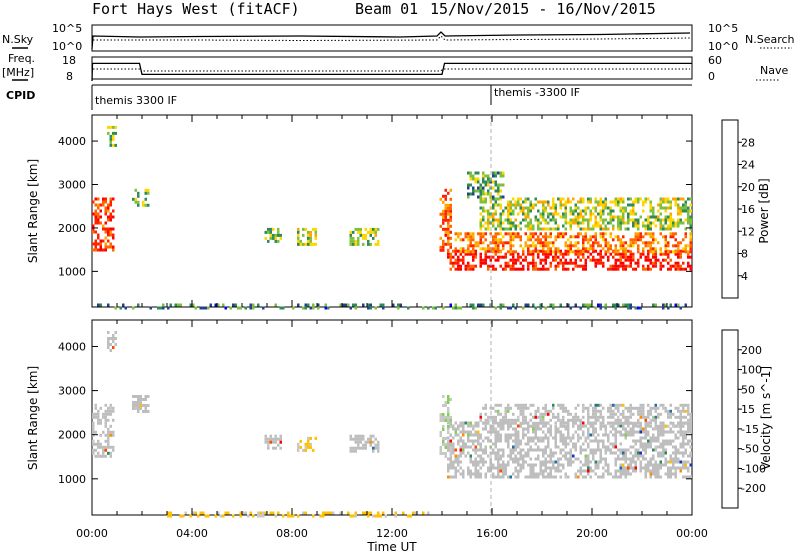 Image resolution: width=800 pixels, height=558 pixels. Describe the element at coordinates (753, 468) in the screenshot. I see `colorbar-tick-label: -100` at that location.